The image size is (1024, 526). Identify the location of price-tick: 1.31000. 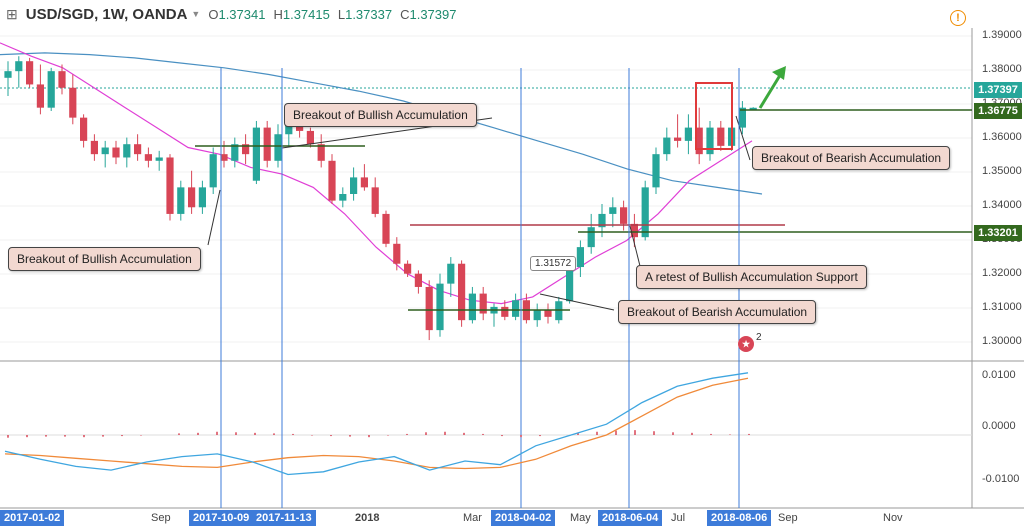
(1002, 307).